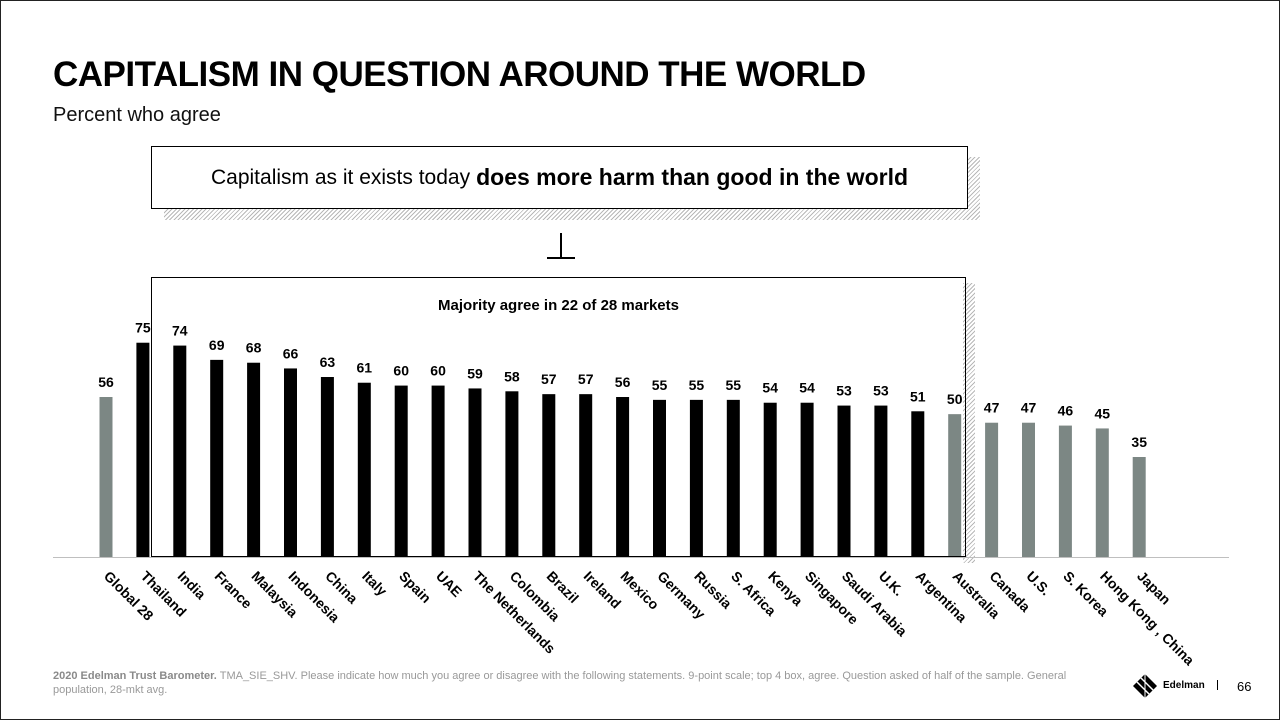  What do you see at coordinates (692, 177) in the screenshot?
I see `statement-bold-text: does more harm than good in the world` at bounding box center [692, 177].